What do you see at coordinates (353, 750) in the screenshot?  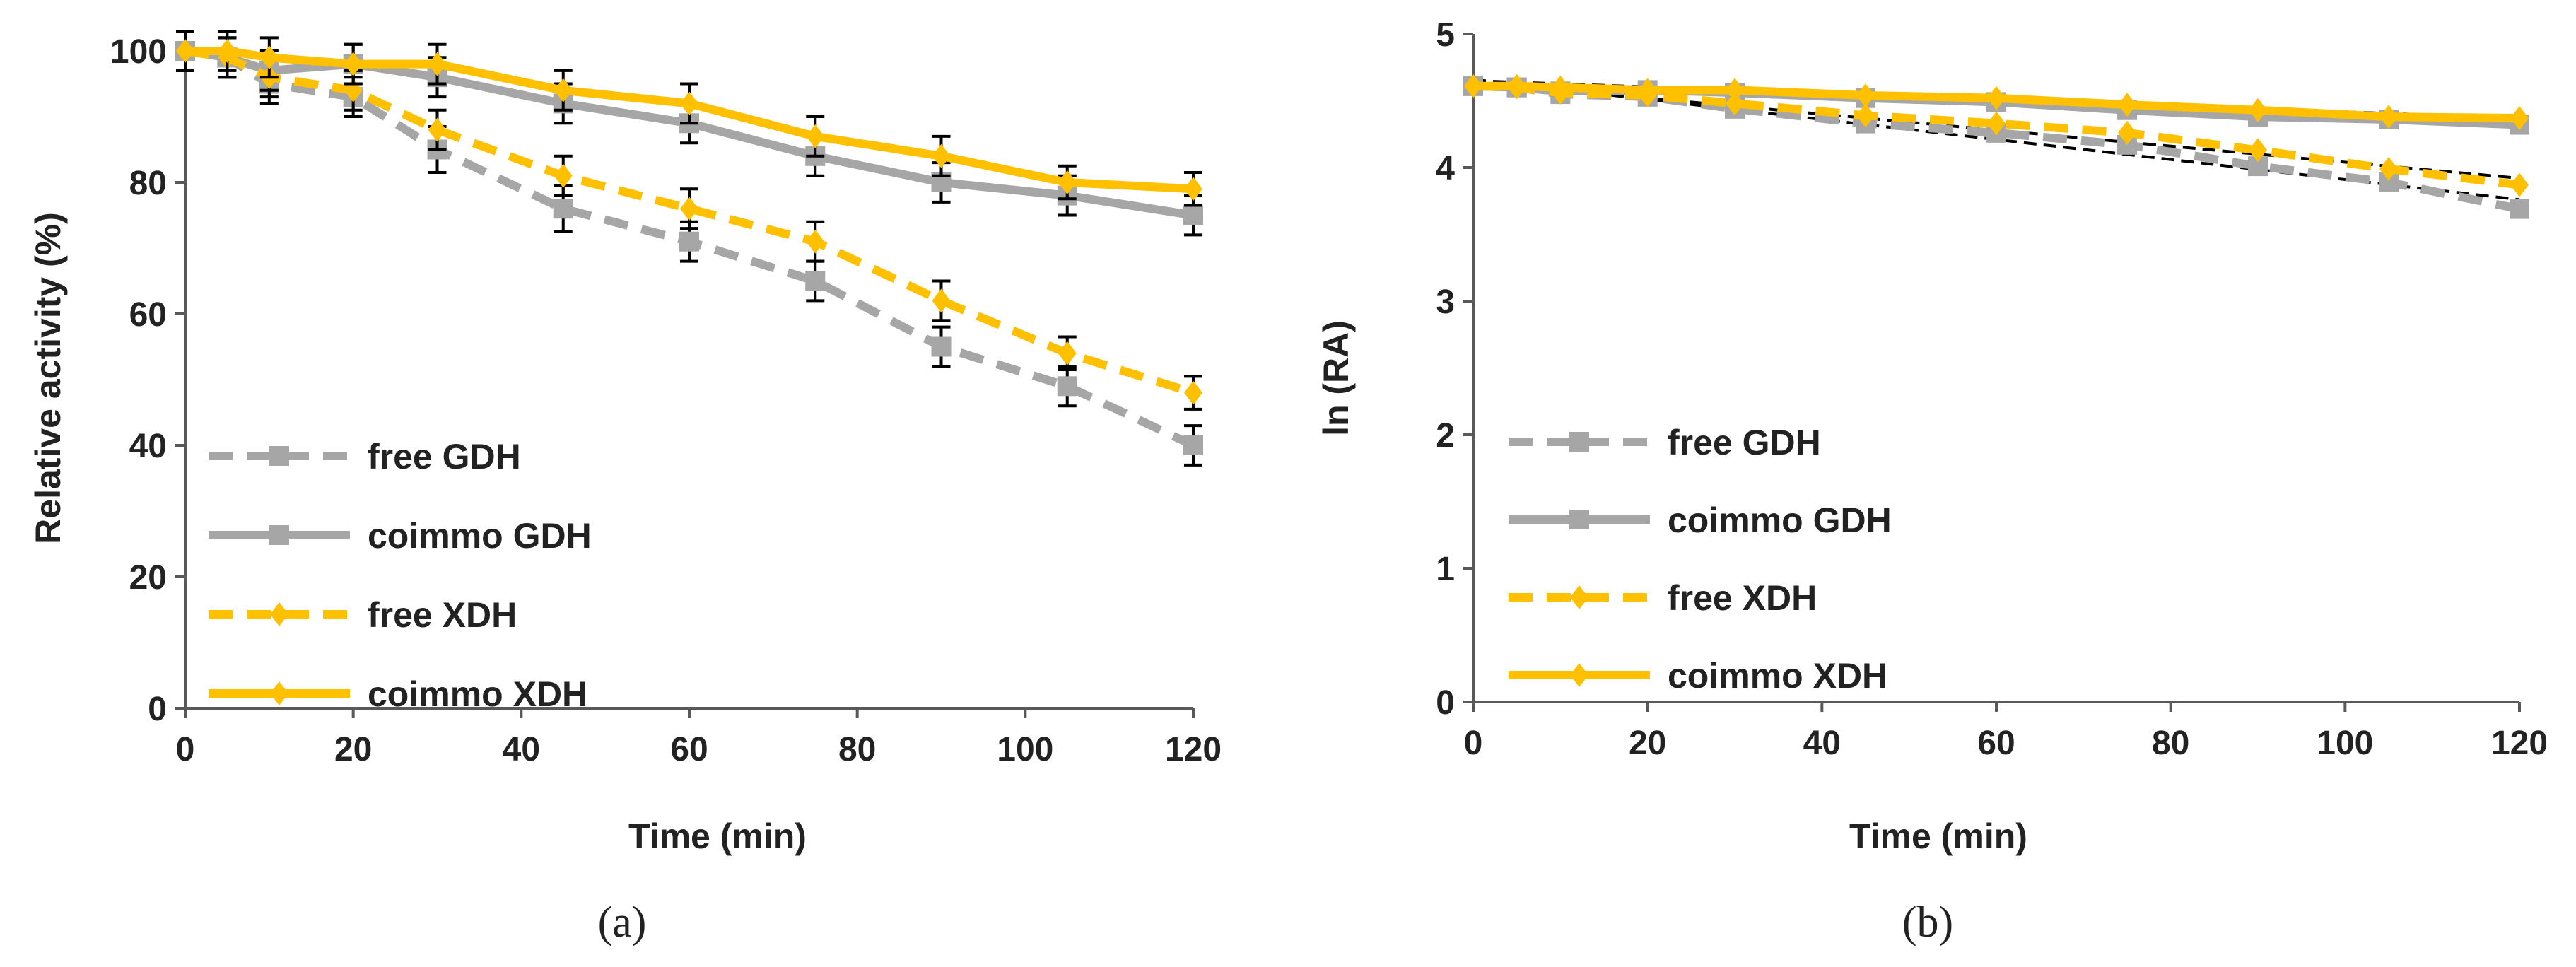 I see `a-x-tick-label: 20` at bounding box center [353, 750].